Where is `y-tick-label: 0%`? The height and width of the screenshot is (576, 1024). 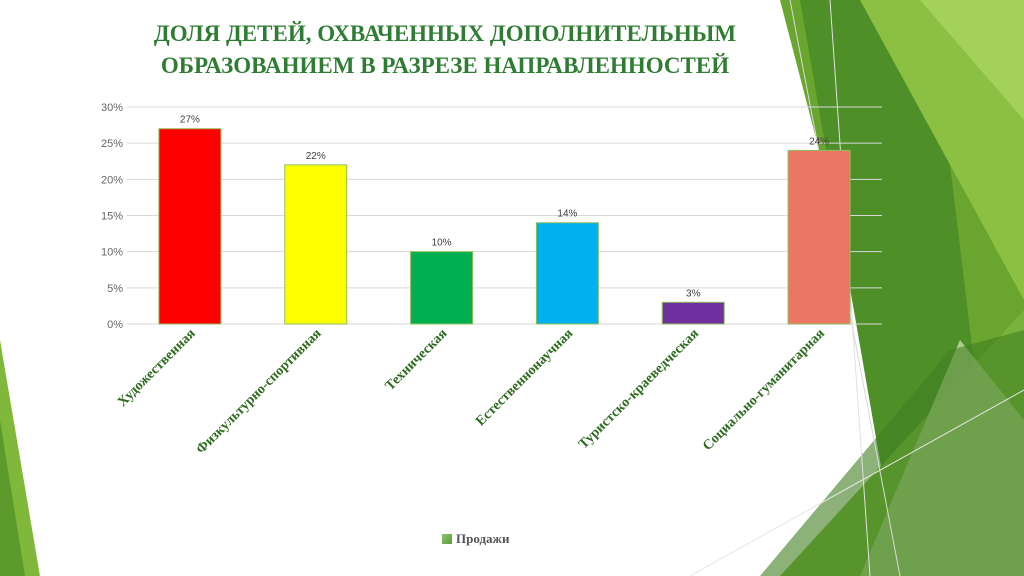
y-tick-label: 0% is located at coordinates (115, 325).